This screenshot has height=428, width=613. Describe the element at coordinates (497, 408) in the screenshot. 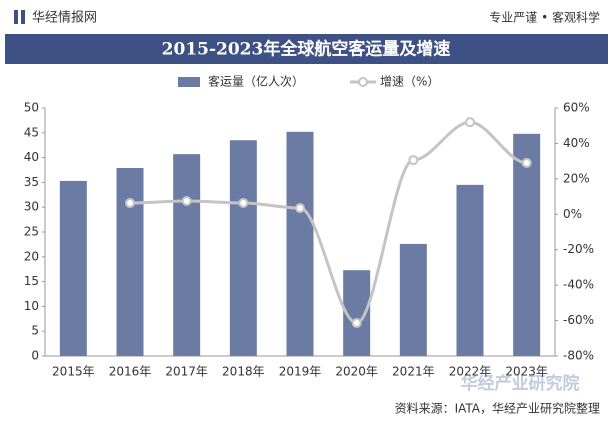

I see `source: 资料来源：IATA，华经产业研究院整理` at that location.